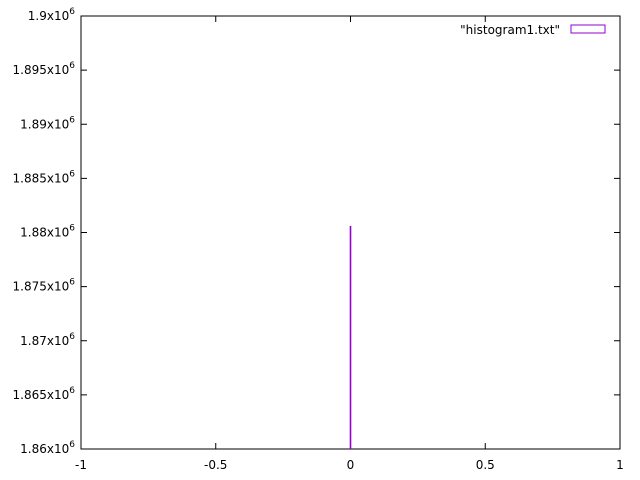 The image size is (640, 480). I want to click on y-tick-label: 1.865x10⁶, so click(44, 394).